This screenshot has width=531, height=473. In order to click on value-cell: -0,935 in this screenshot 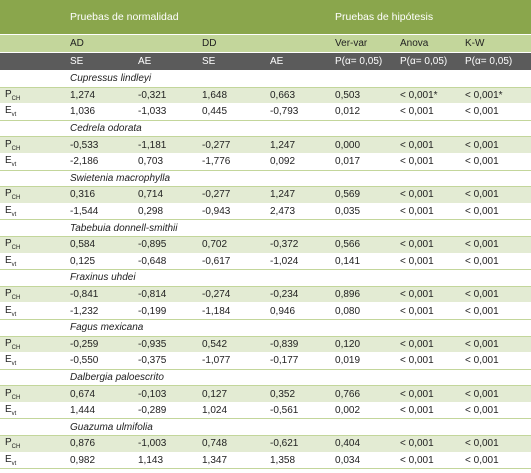, I will do `click(165, 345)`.